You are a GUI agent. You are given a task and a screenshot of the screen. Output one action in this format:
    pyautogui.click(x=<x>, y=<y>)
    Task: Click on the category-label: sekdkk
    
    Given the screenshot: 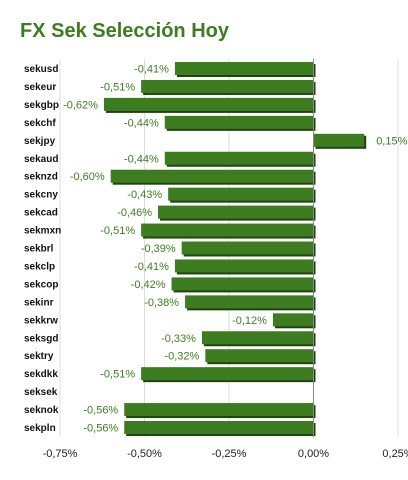 What is the action you would take?
    pyautogui.click(x=41, y=374)
    